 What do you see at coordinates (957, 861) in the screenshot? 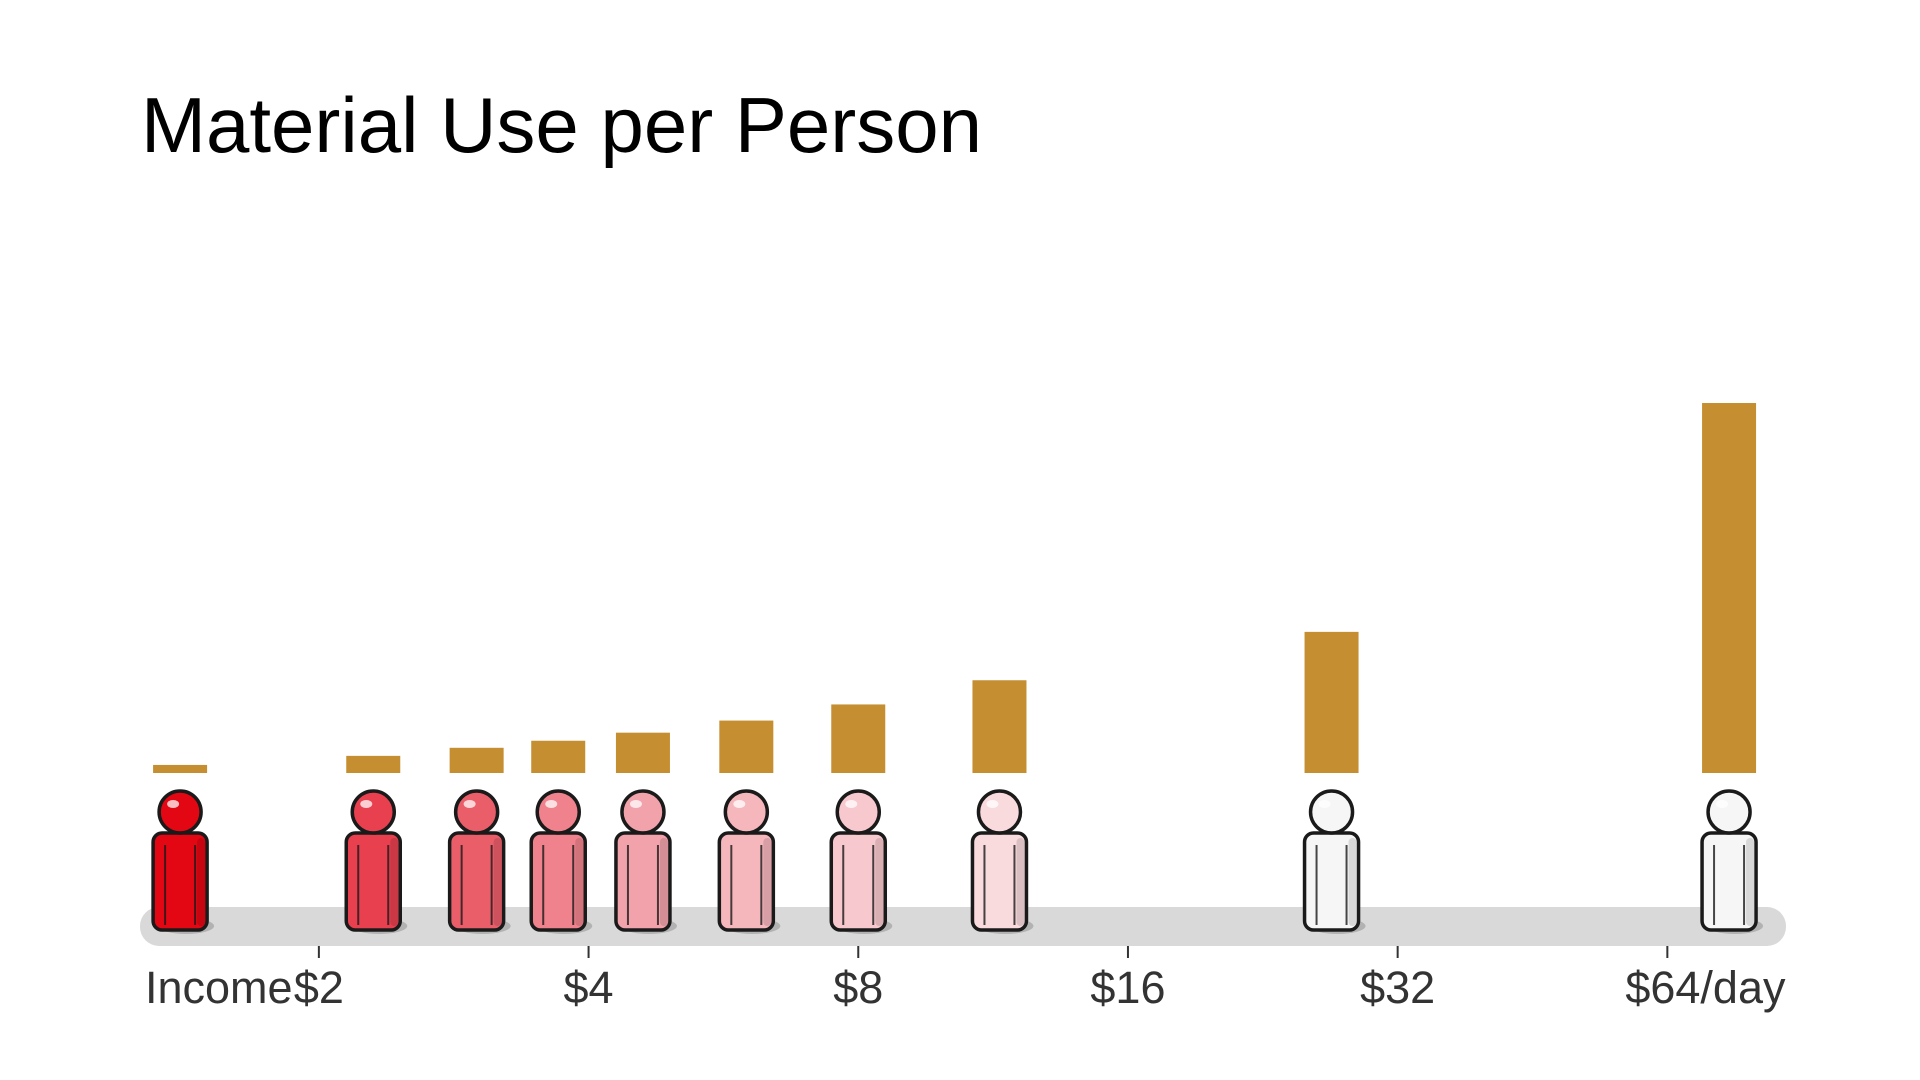
I see `people-figures` at bounding box center [957, 861].